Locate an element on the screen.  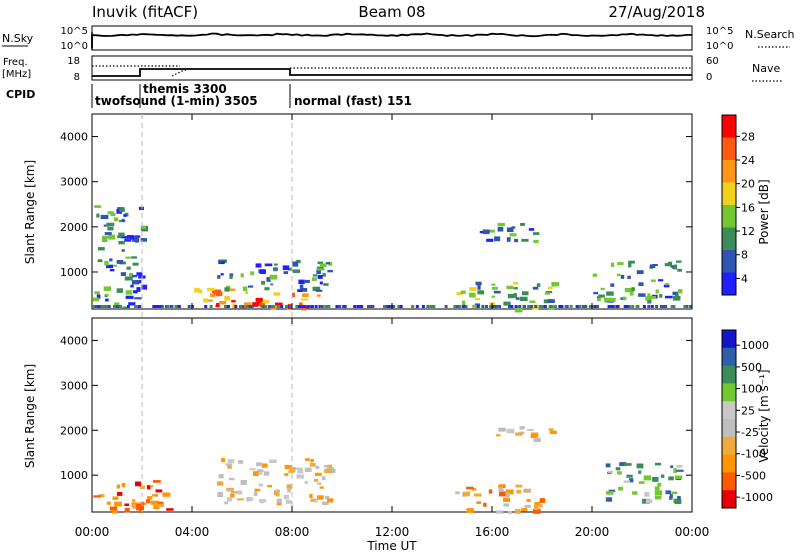
nsky-trace is located at coordinates (391, 40).